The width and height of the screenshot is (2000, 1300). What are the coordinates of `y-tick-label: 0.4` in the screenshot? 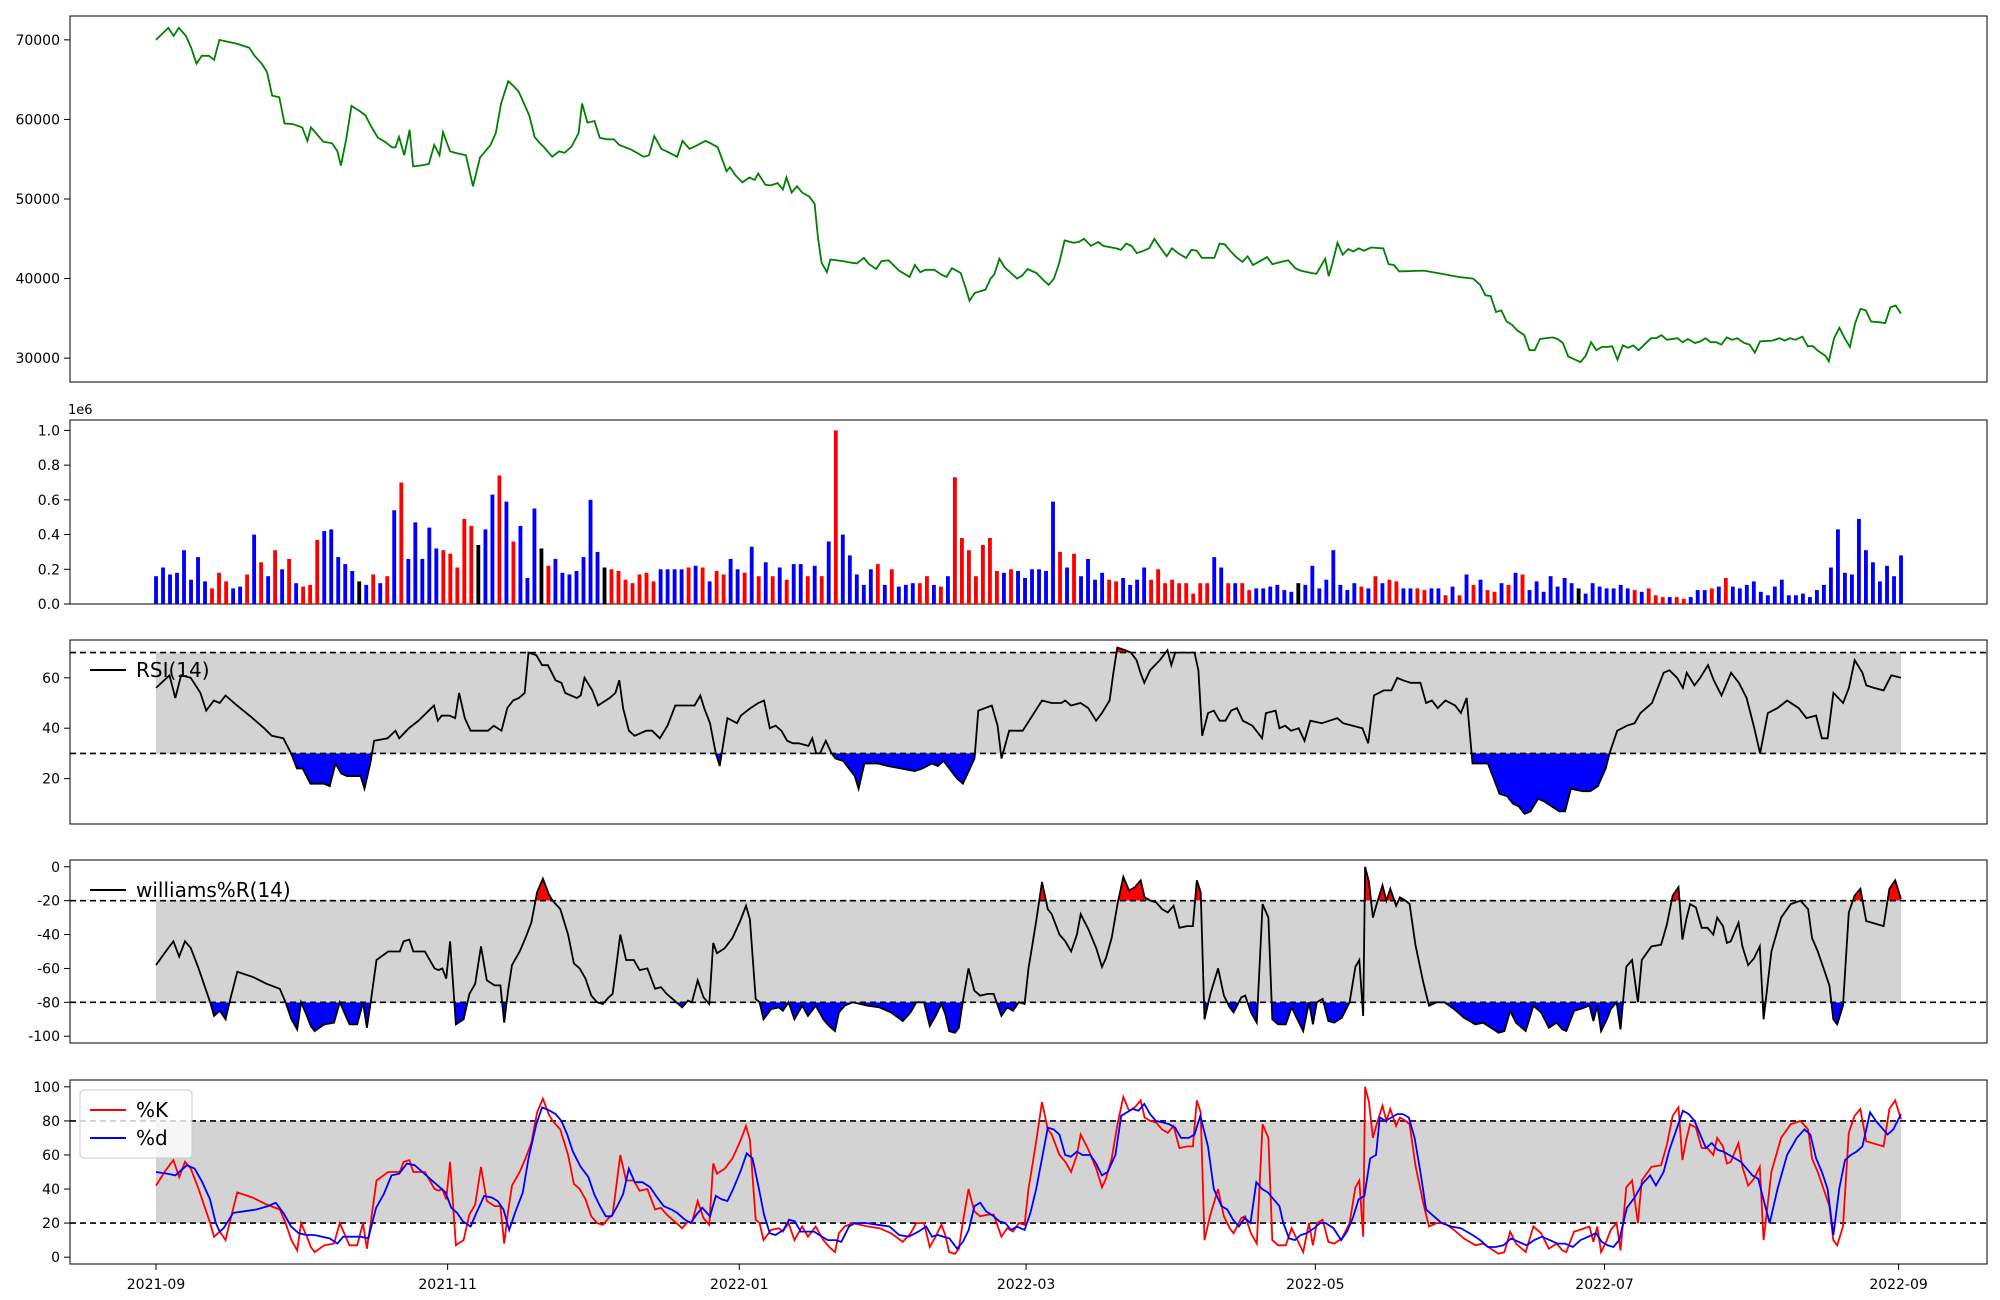 It's located at (49, 536).